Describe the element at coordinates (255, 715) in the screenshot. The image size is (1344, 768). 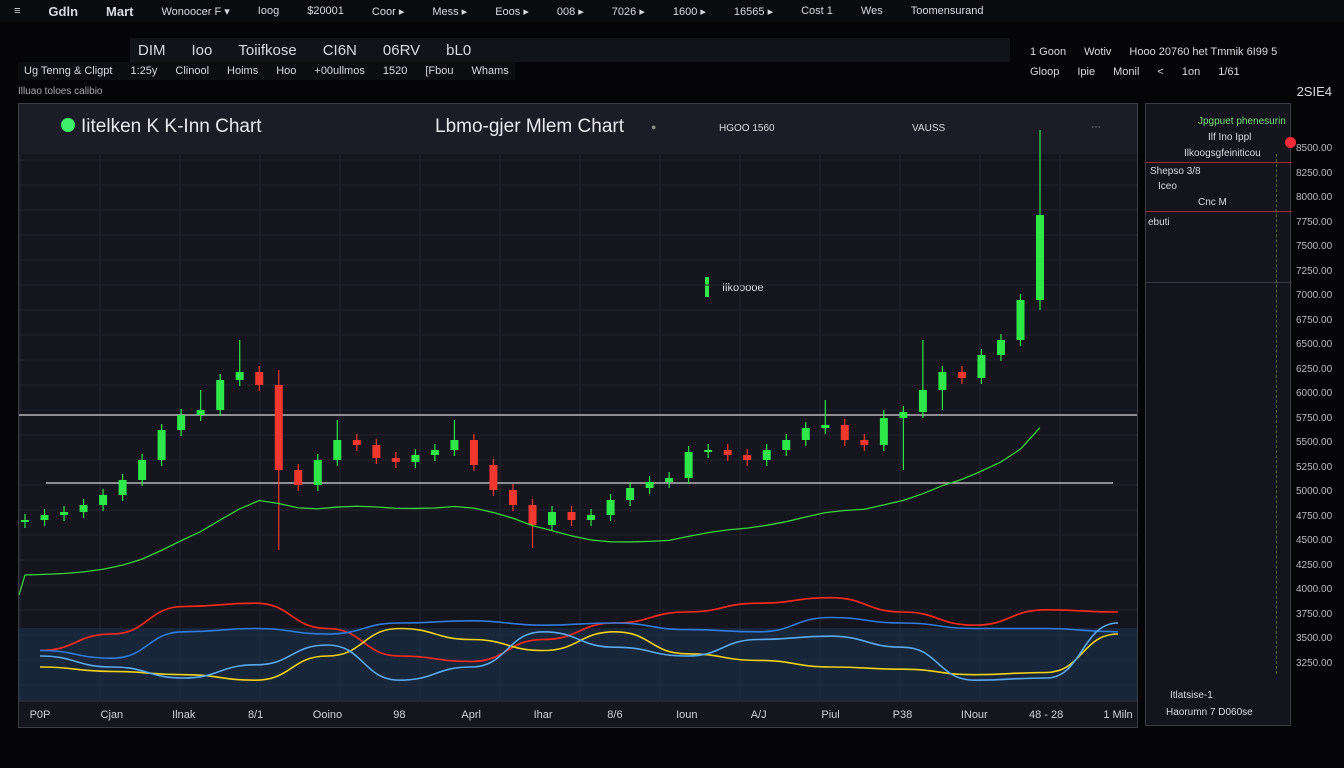
I see `x-axis-label: 8/1` at that location.